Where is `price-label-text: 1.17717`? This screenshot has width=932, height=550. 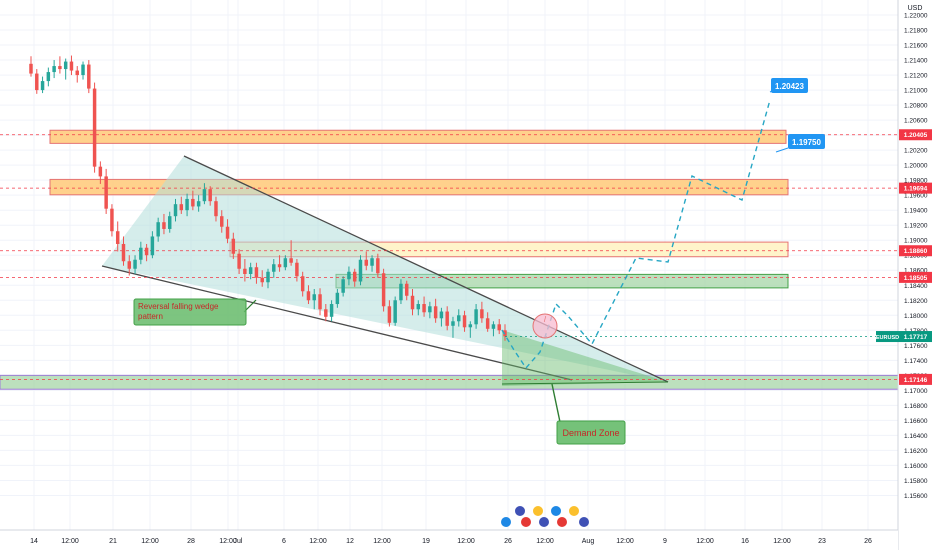 price-label-text: 1.17717 is located at coordinates (916, 337).